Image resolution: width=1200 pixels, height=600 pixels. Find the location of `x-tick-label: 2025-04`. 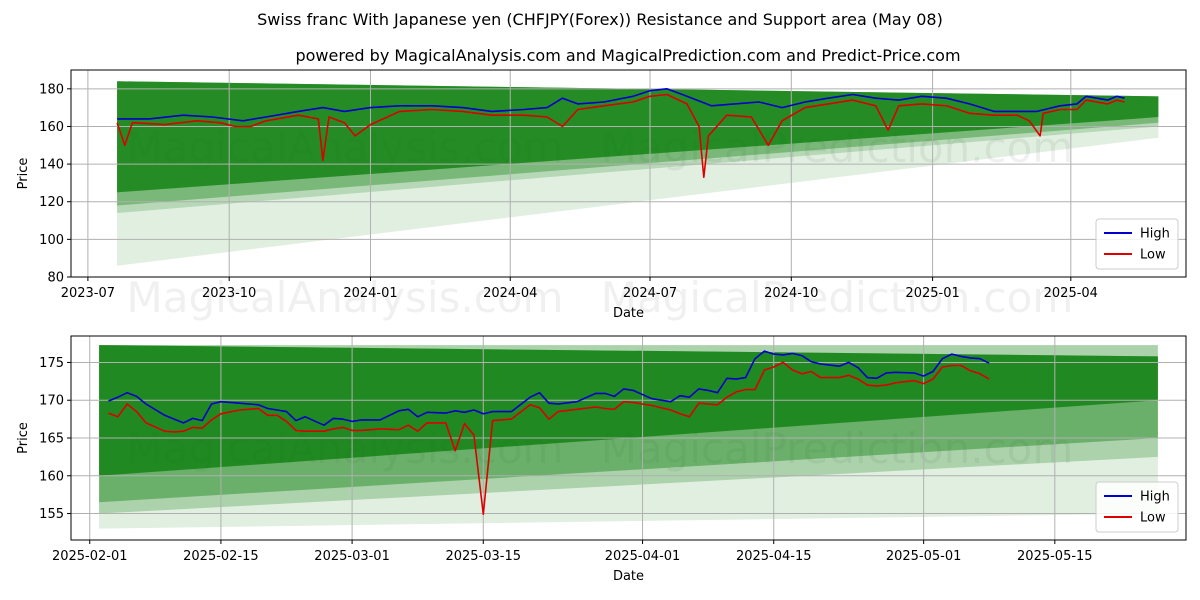

x-tick-label: 2025-04 is located at coordinates (1071, 293).